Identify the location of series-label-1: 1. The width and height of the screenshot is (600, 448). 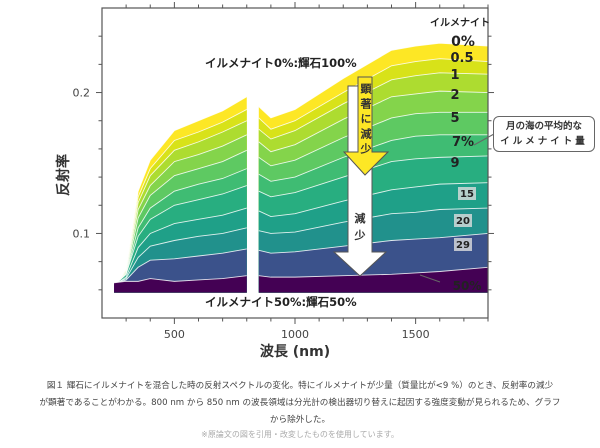
(454, 75).